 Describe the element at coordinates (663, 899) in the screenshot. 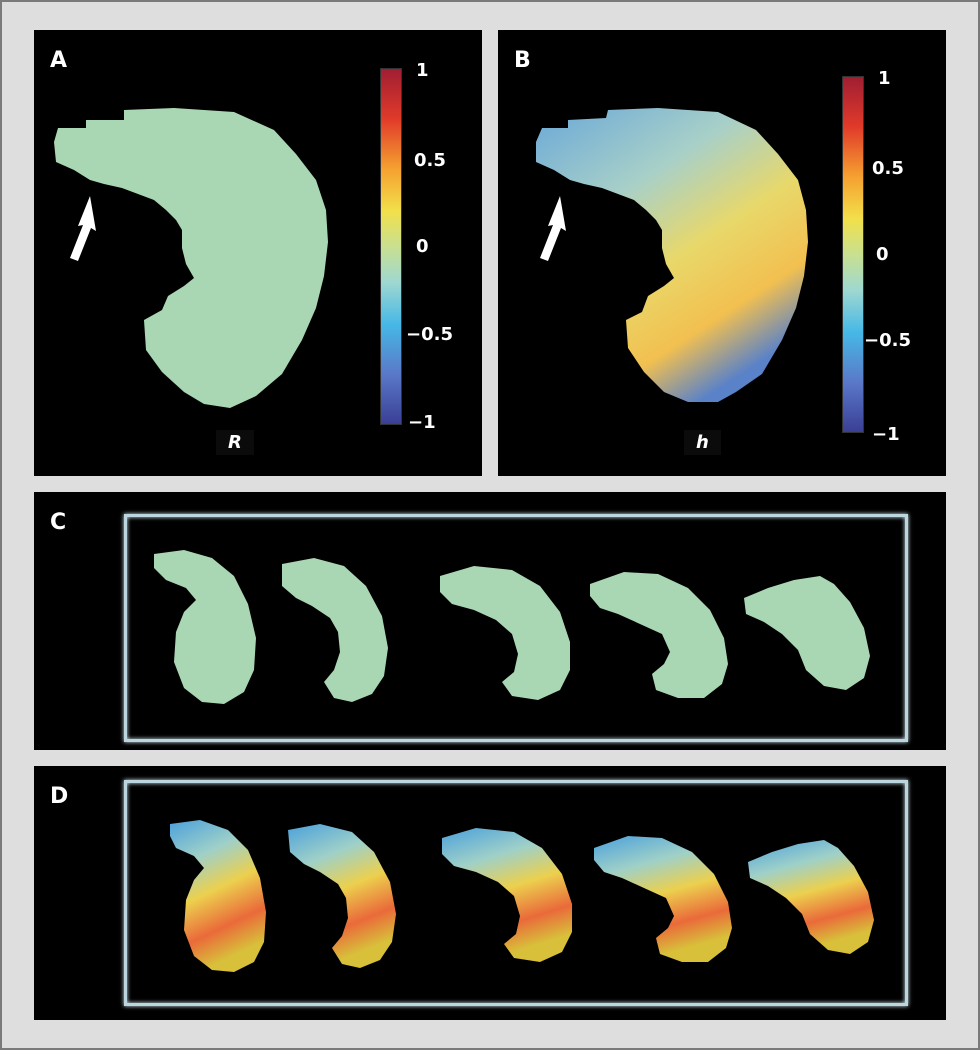

I see `lung-slice-d4` at that location.